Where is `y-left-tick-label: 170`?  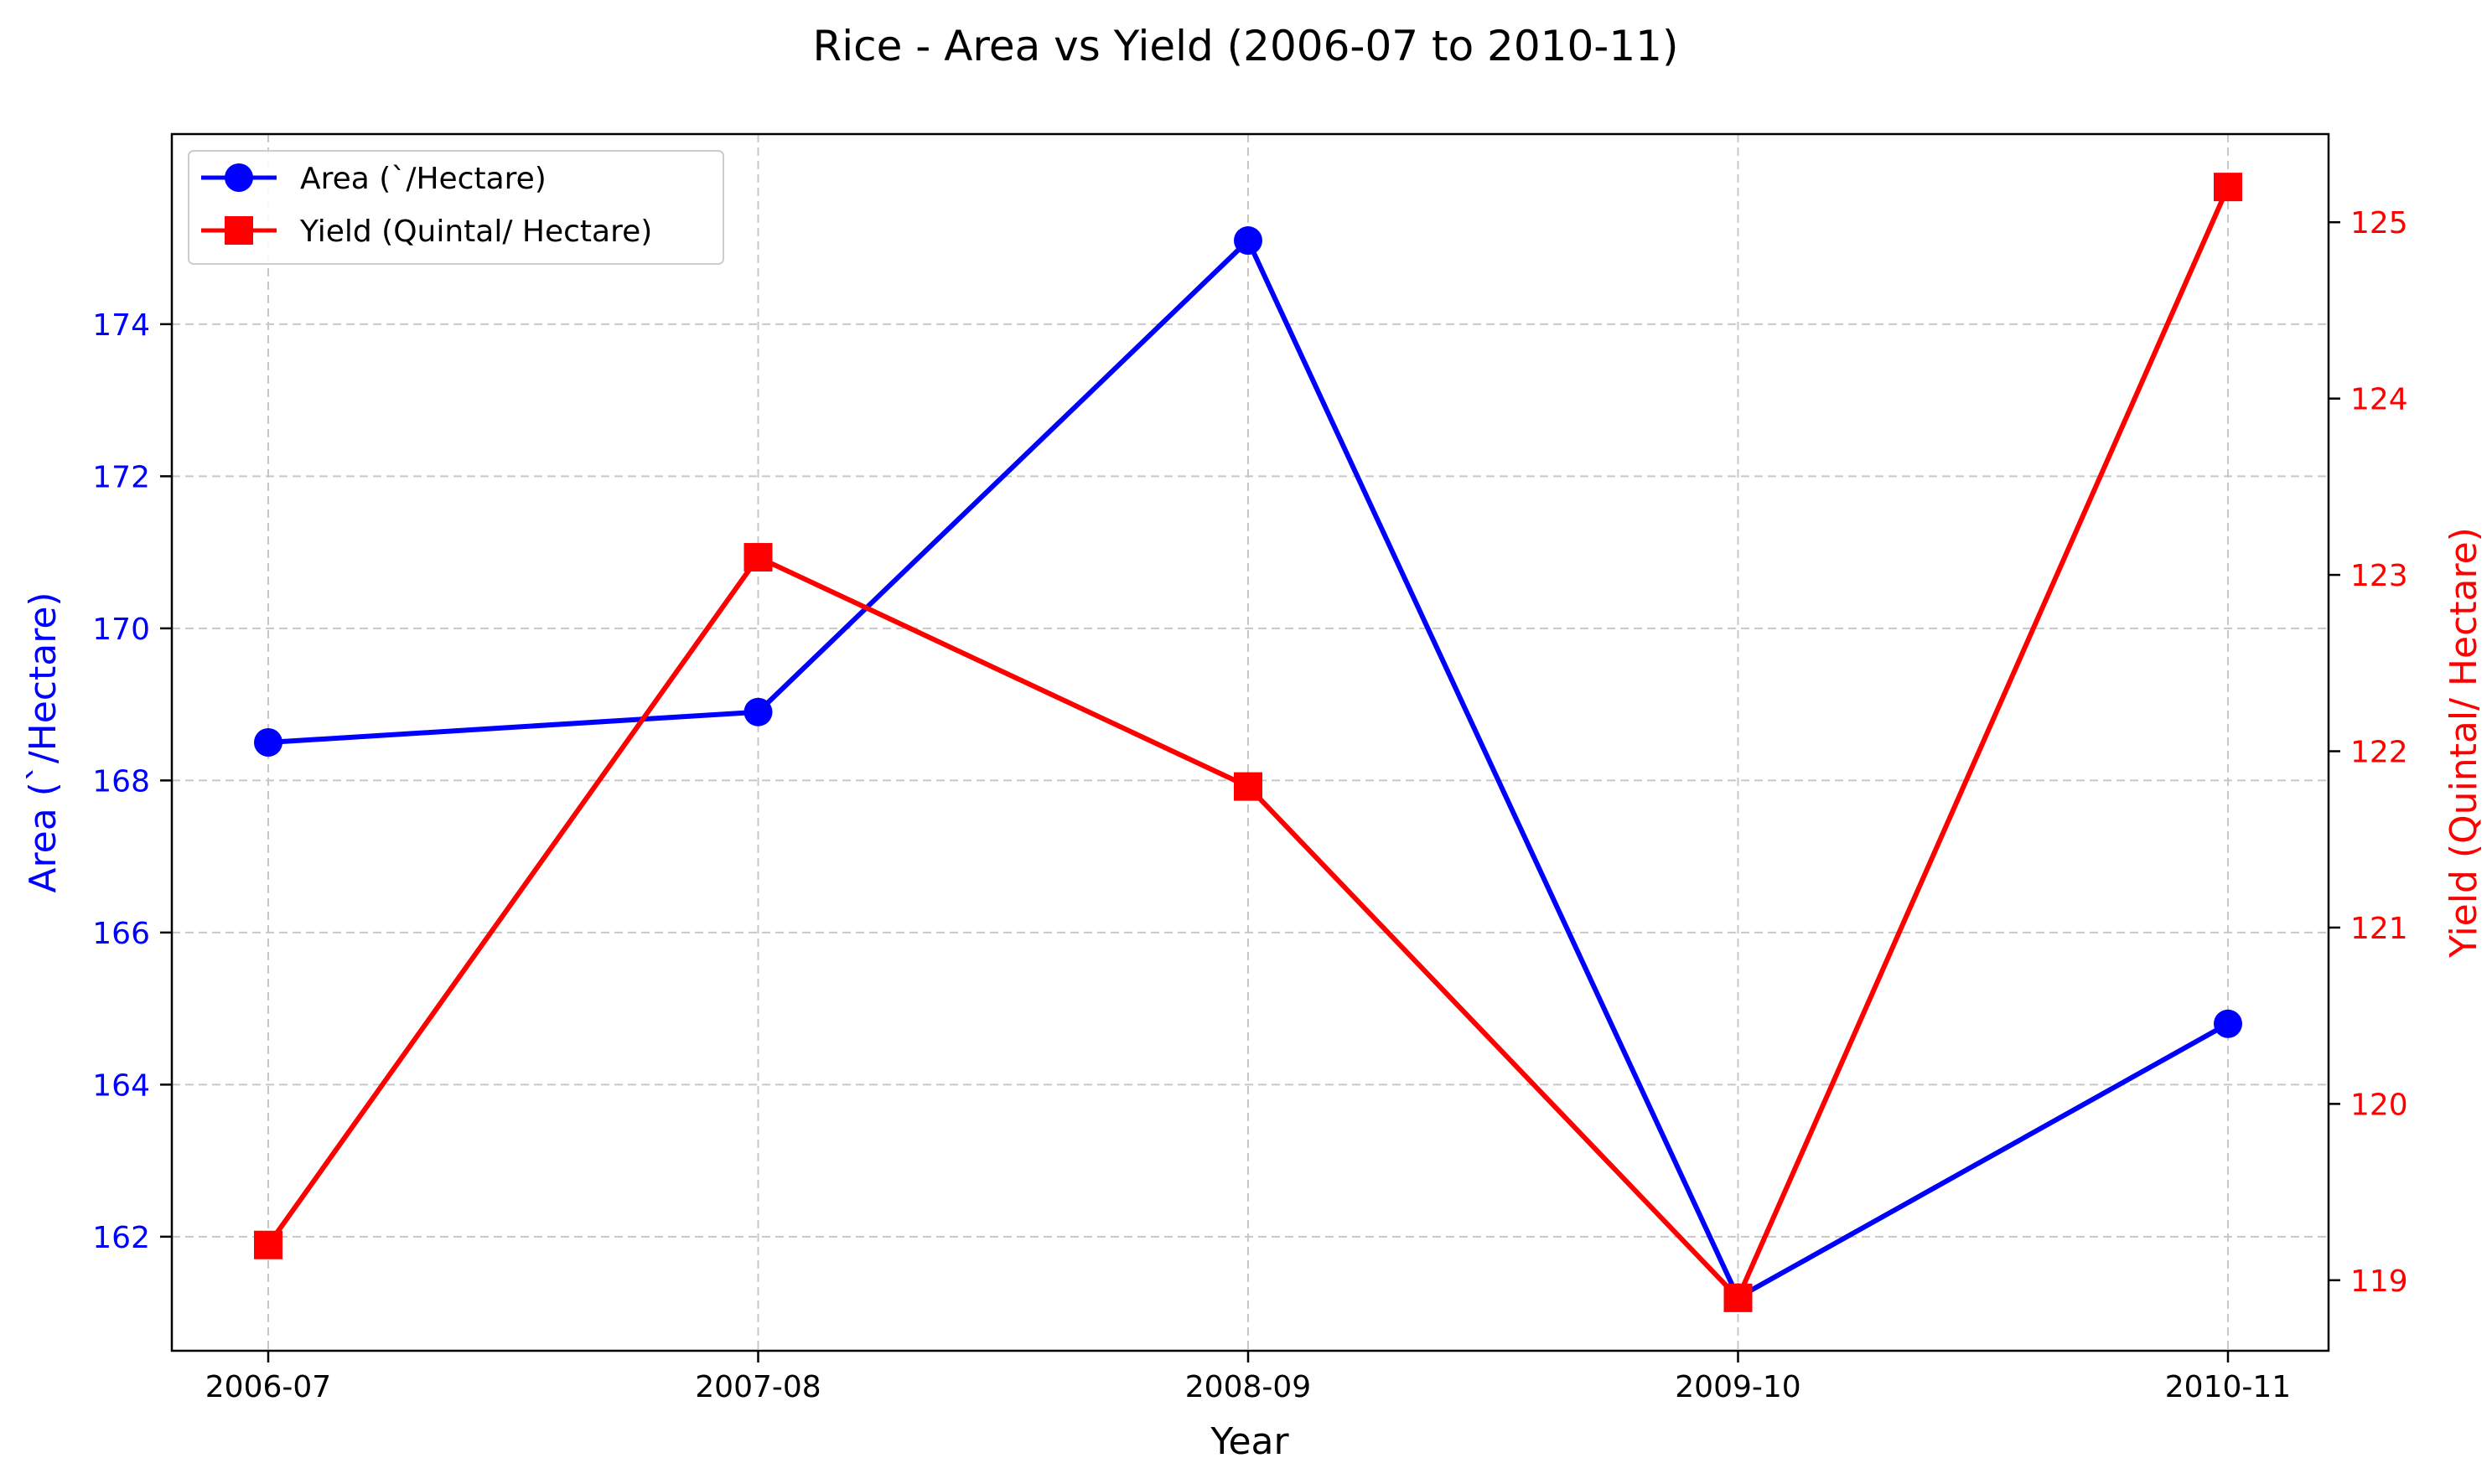 y-left-tick-label: 170 is located at coordinates (121, 630).